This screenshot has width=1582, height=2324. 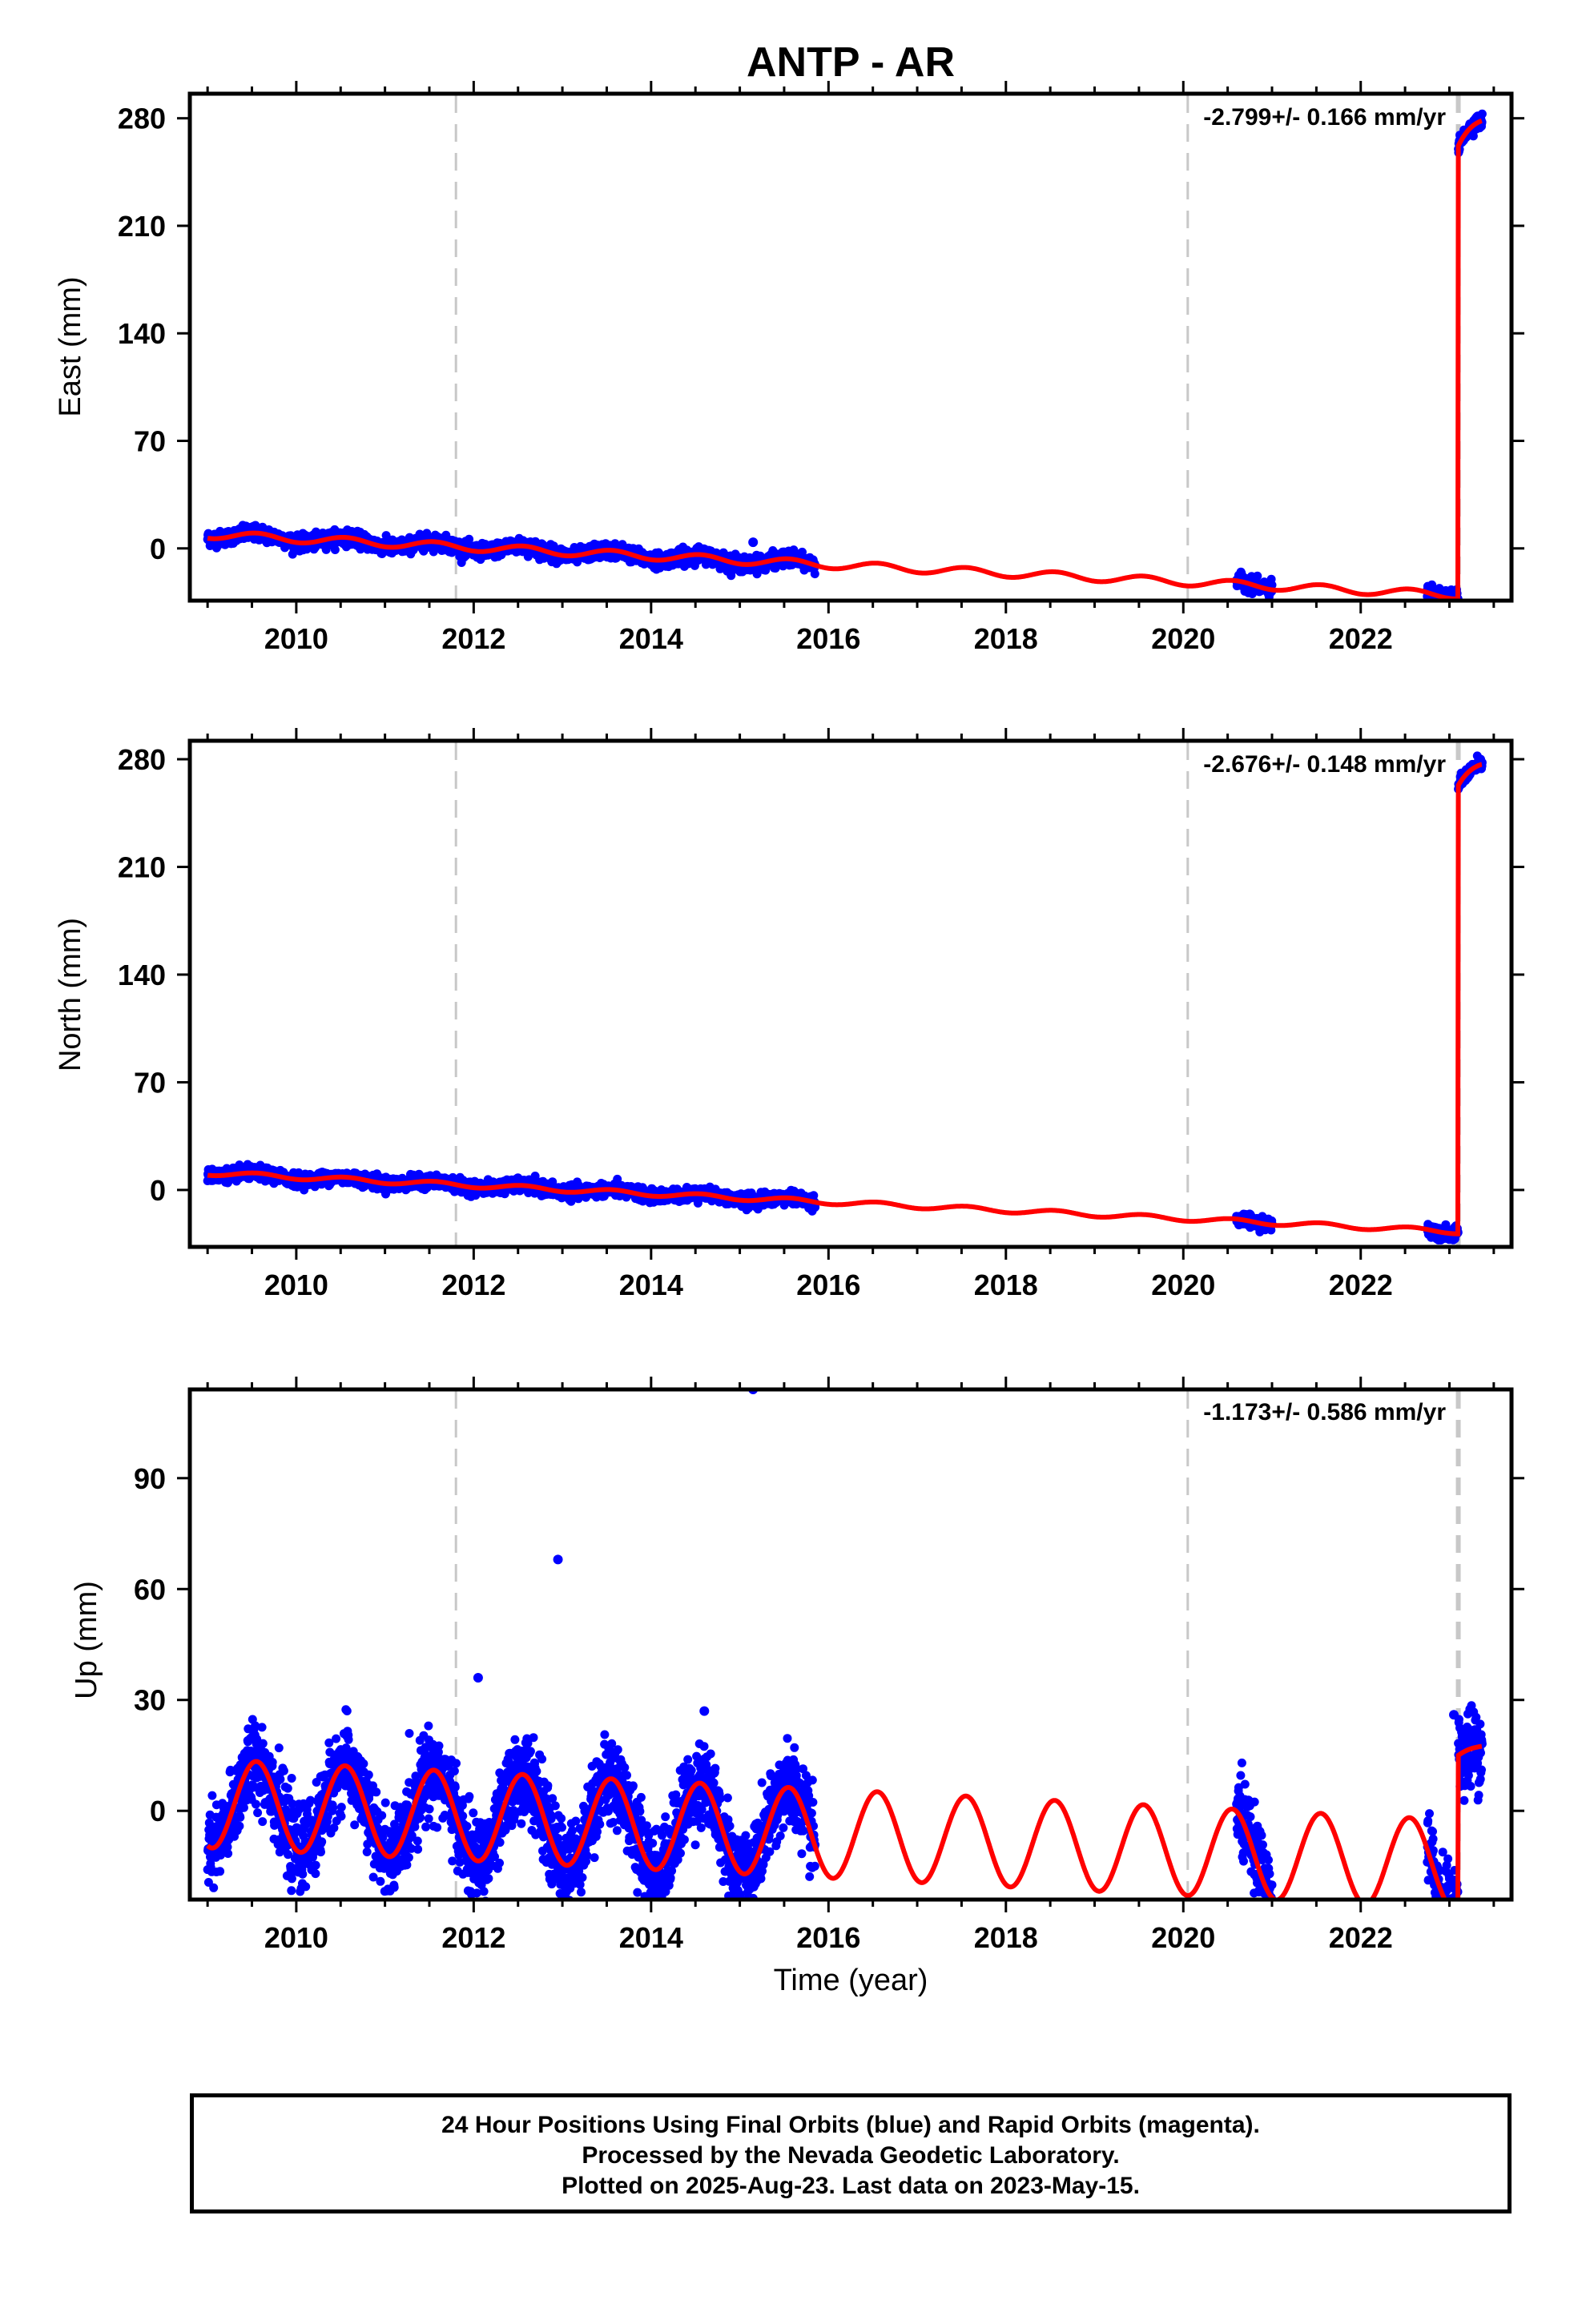 What do you see at coordinates (1183, 638) in the screenshot?
I see `east-x-tick-label: 2020` at bounding box center [1183, 638].